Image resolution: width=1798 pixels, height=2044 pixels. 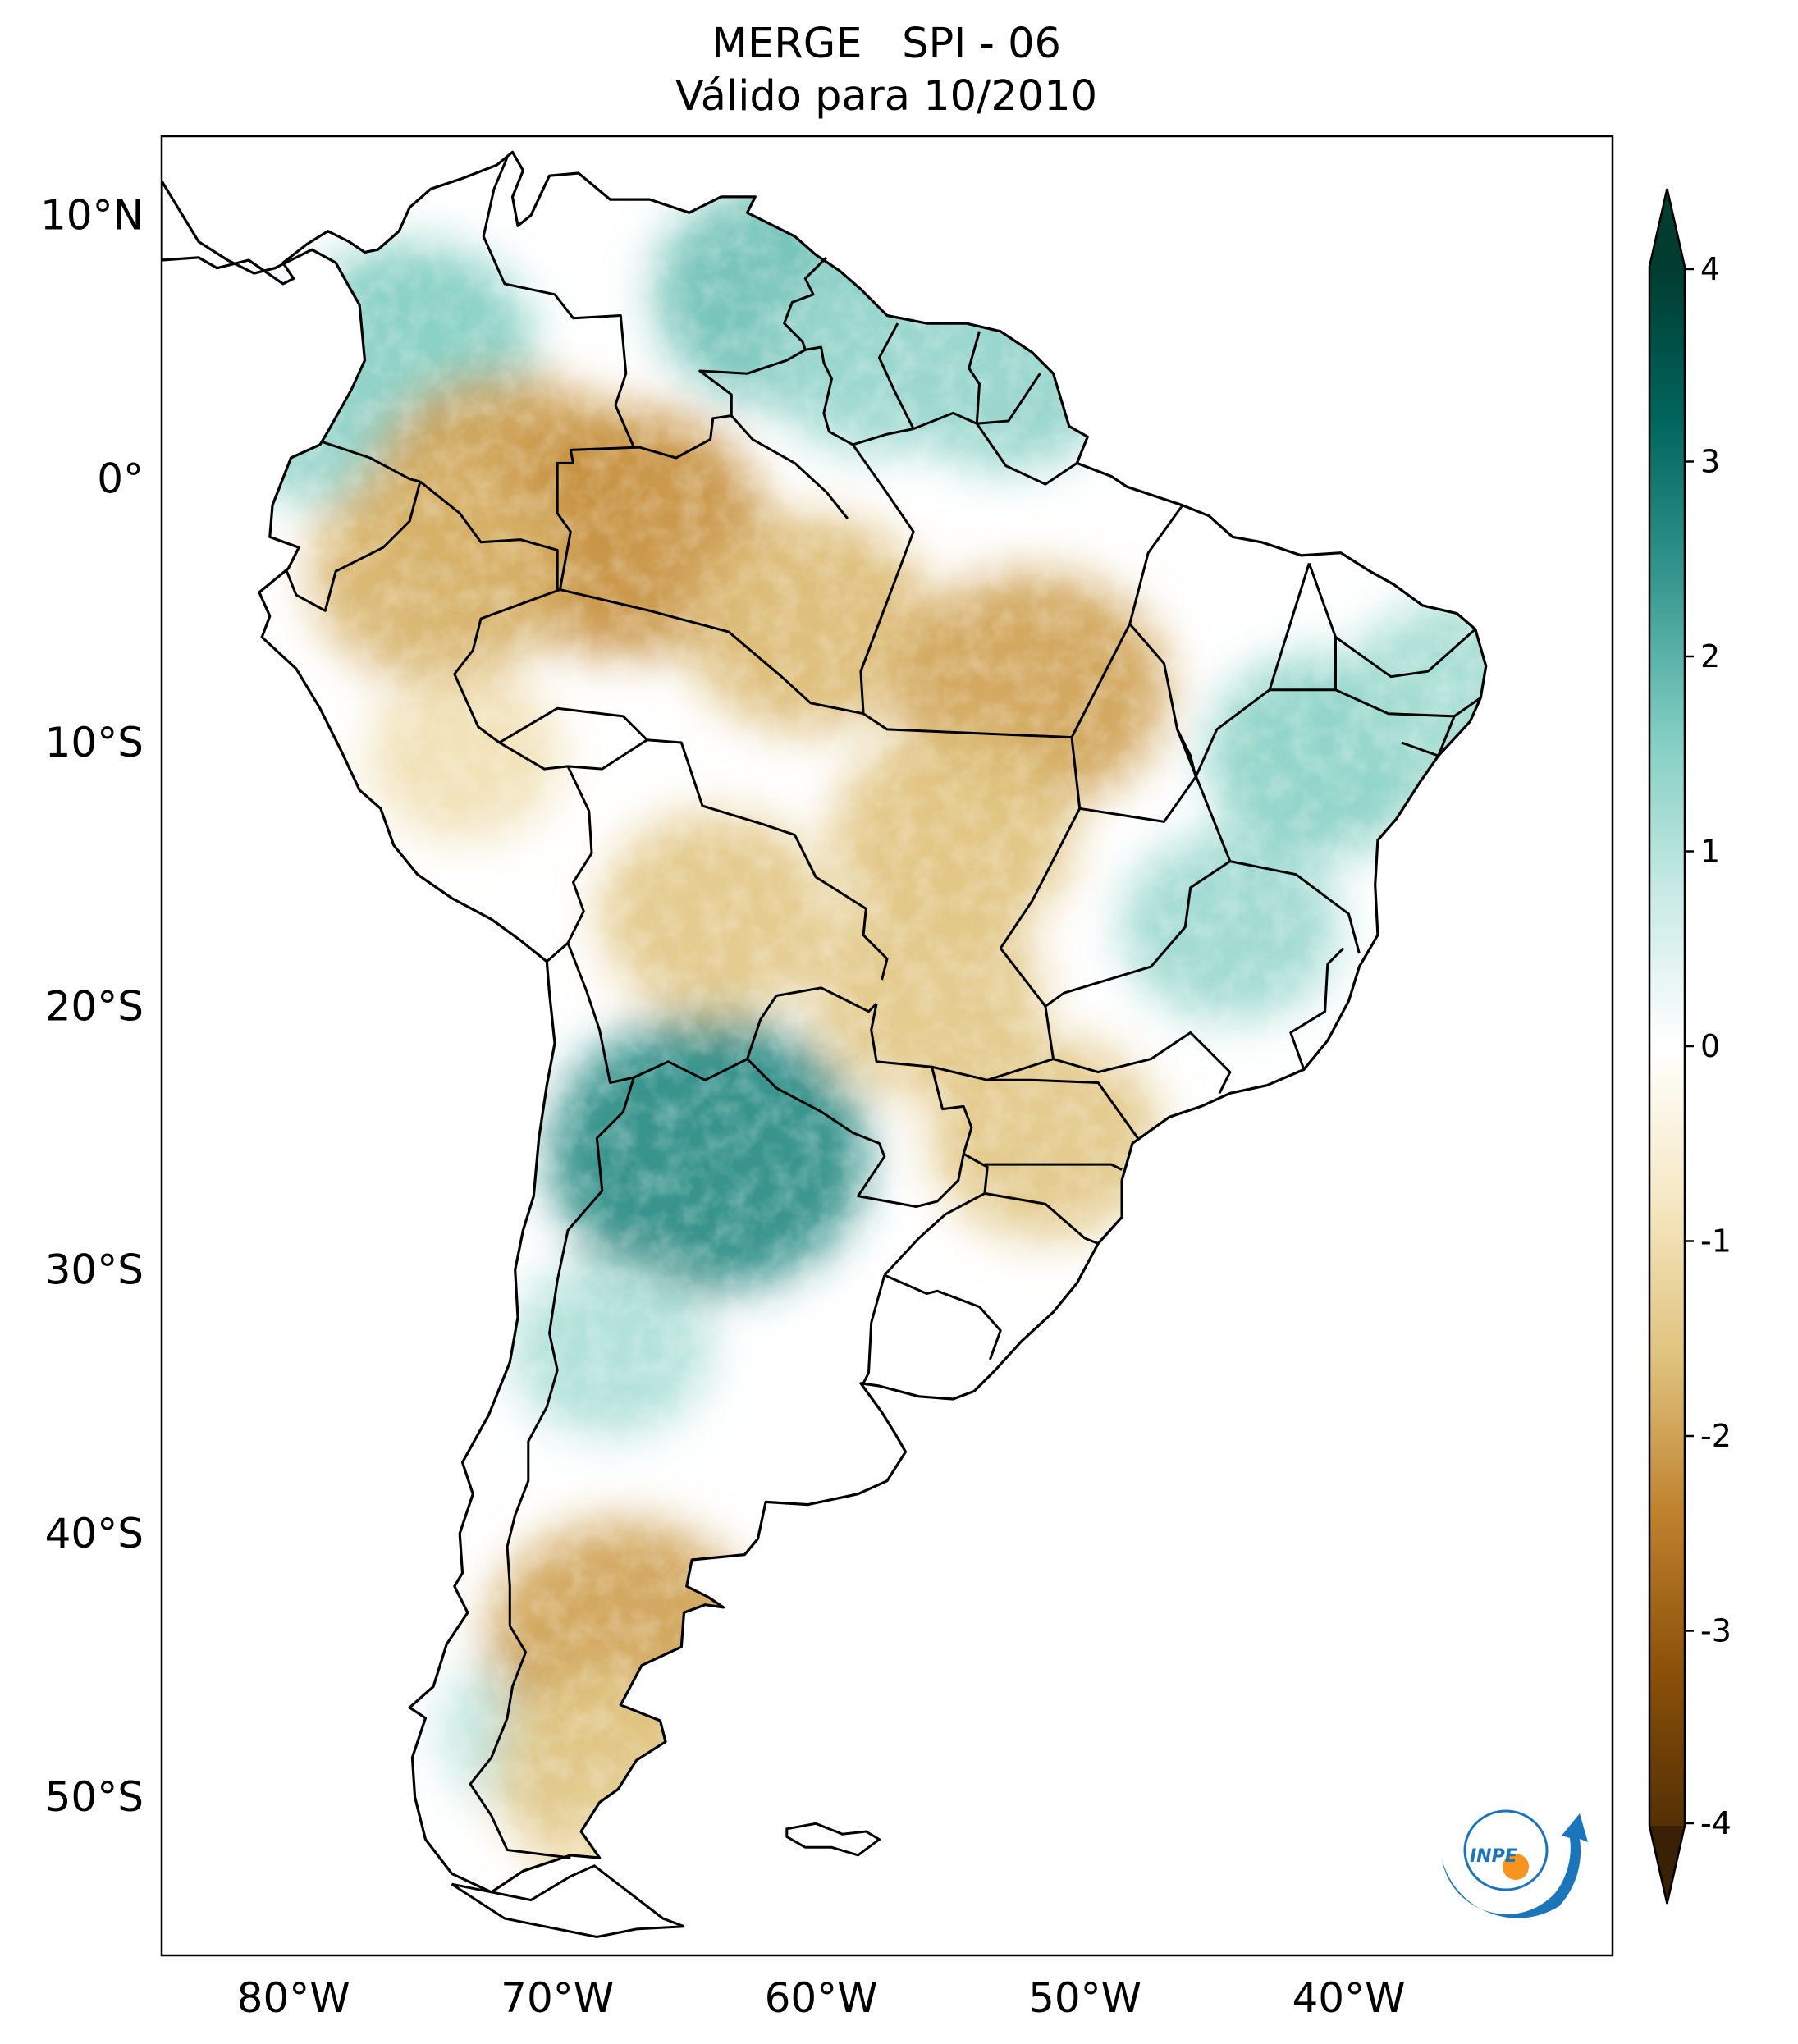 What do you see at coordinates (833, 1839) in the screenshot?
I see `falkland-islands` at bounding box center [833, 1839].